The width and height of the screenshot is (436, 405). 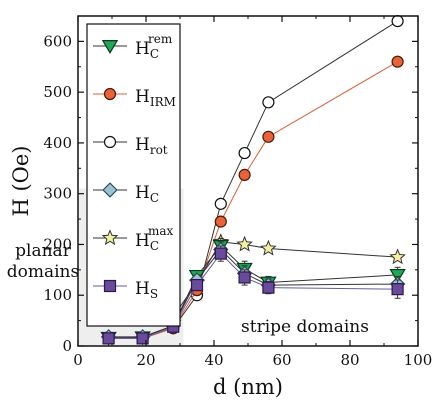 I want to click on annotation-planar-line1: planar, so click(x=43, y=251).